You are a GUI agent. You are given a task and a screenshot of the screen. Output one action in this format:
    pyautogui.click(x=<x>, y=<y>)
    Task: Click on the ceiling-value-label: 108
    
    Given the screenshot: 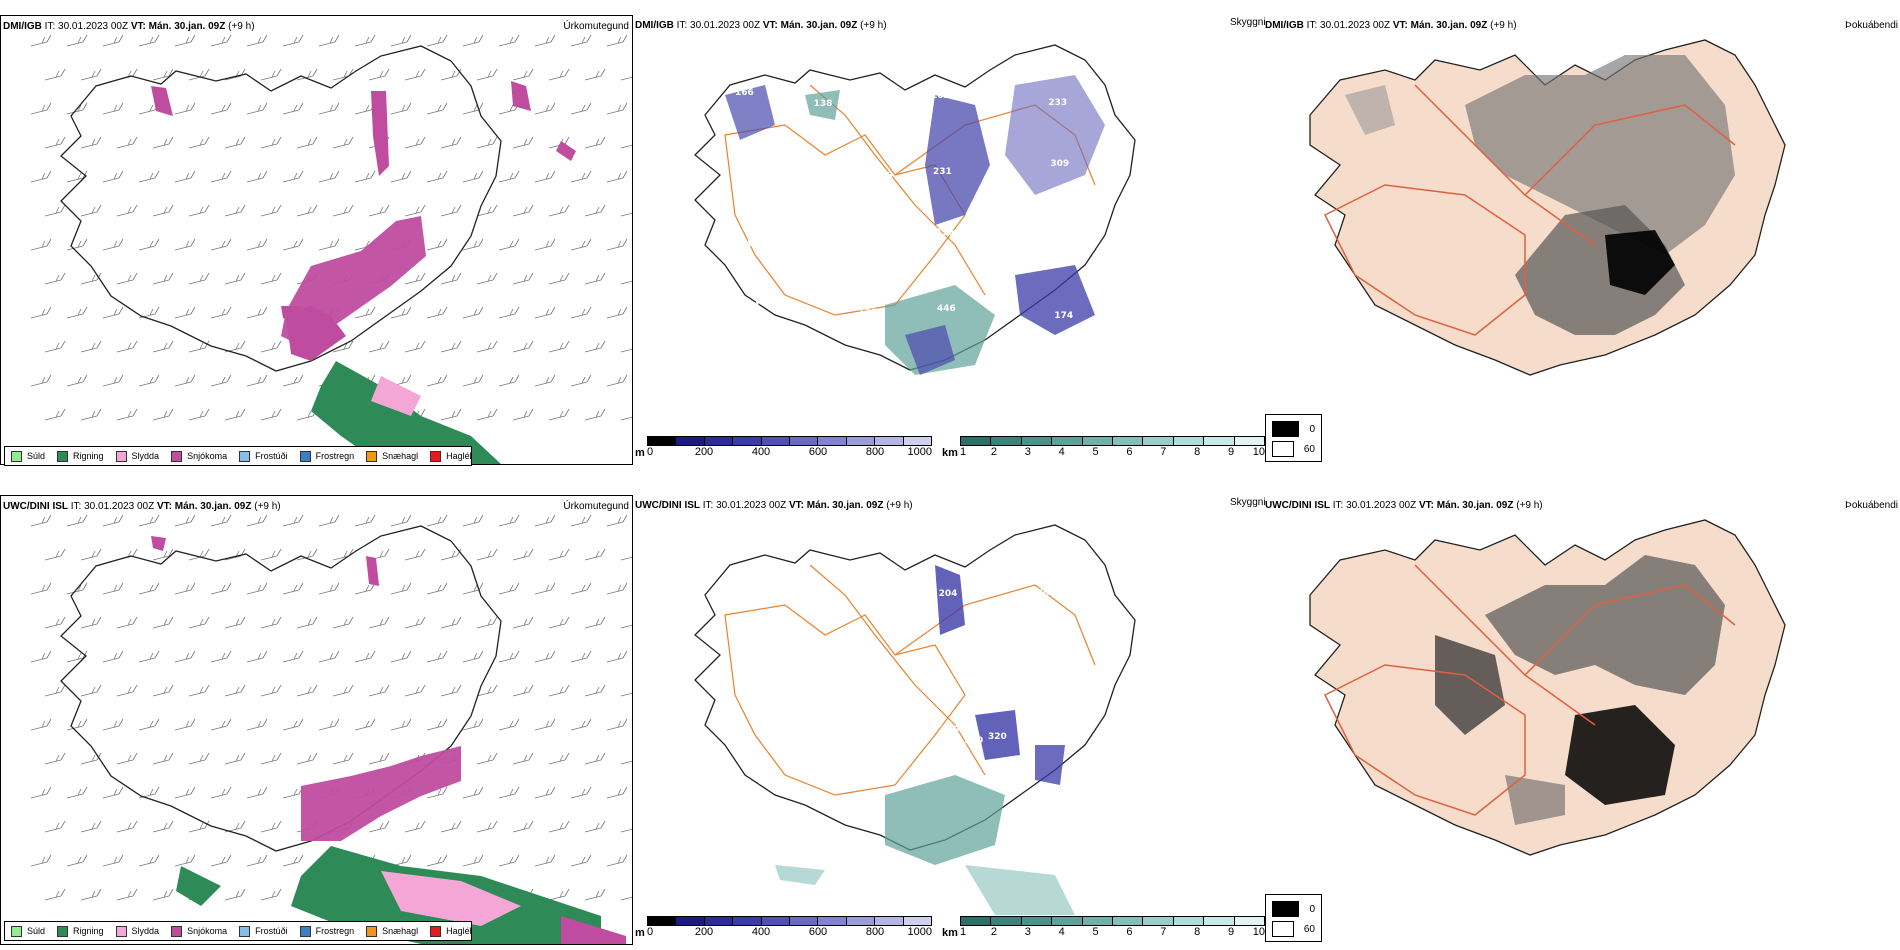 What is the action you would take?
    pyautogui.click(x=1042, y=593)
    